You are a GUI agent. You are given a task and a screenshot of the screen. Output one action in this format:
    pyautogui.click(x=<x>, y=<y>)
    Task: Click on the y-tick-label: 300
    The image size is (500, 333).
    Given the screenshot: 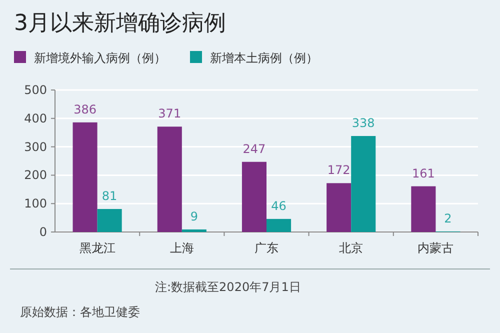 What is the action you would take?
    pyautogui.click(x=35, y=147)
    